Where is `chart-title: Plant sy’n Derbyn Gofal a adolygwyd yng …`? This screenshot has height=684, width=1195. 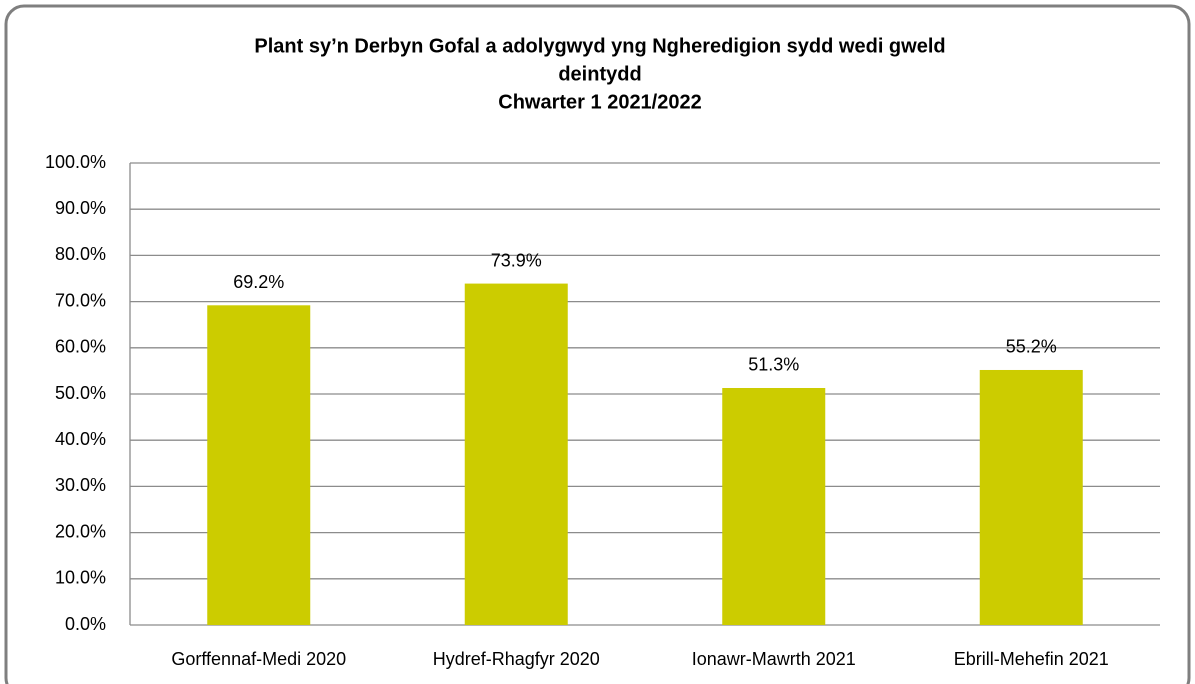 chart-title: Plant sy’n Derbyn Gofal a adolygwyd yng … is located at coordinates (599, 46).